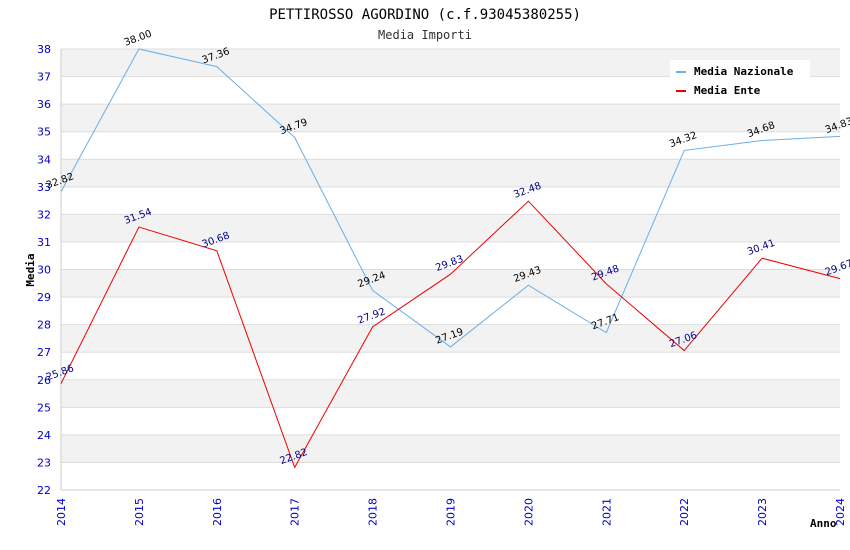  I want to click on y-tick-label: 25, so click(44, 407).